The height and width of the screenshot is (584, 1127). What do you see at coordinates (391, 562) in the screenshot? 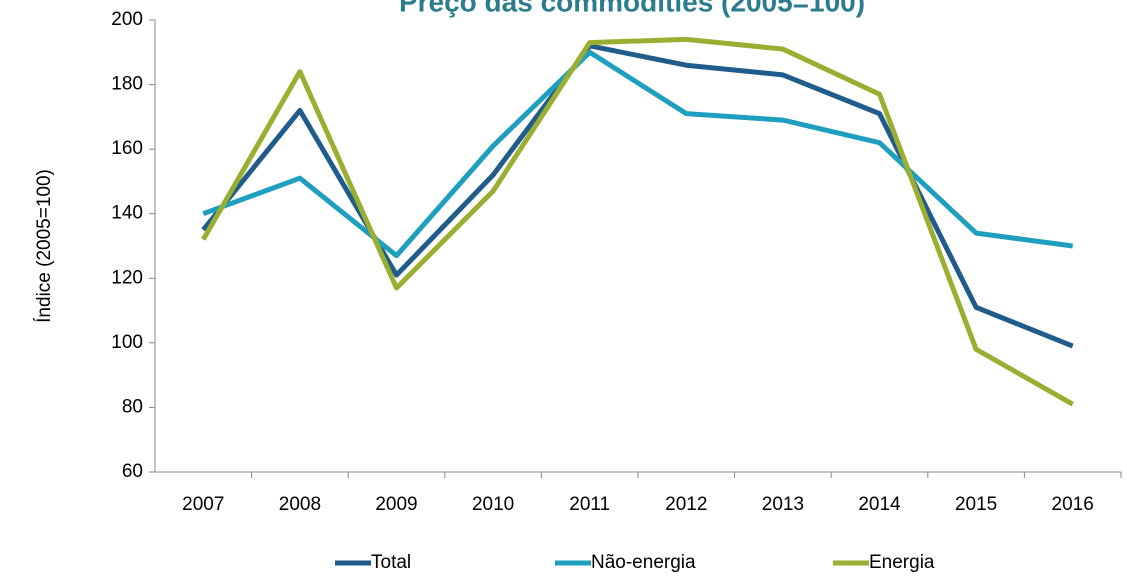
I see `legend-label: Total` at bounding box center [391, 562].